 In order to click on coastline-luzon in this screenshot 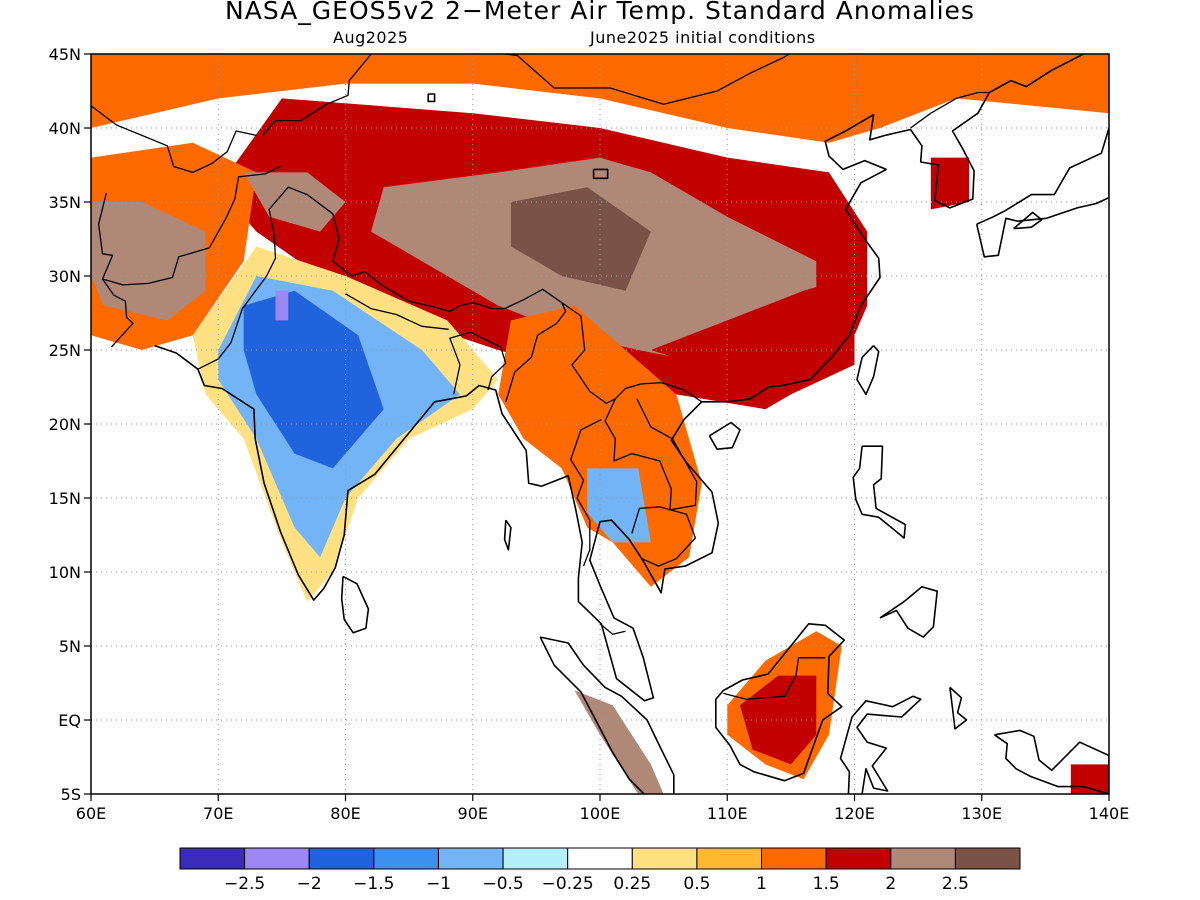, I will do `click(879, 492)`.